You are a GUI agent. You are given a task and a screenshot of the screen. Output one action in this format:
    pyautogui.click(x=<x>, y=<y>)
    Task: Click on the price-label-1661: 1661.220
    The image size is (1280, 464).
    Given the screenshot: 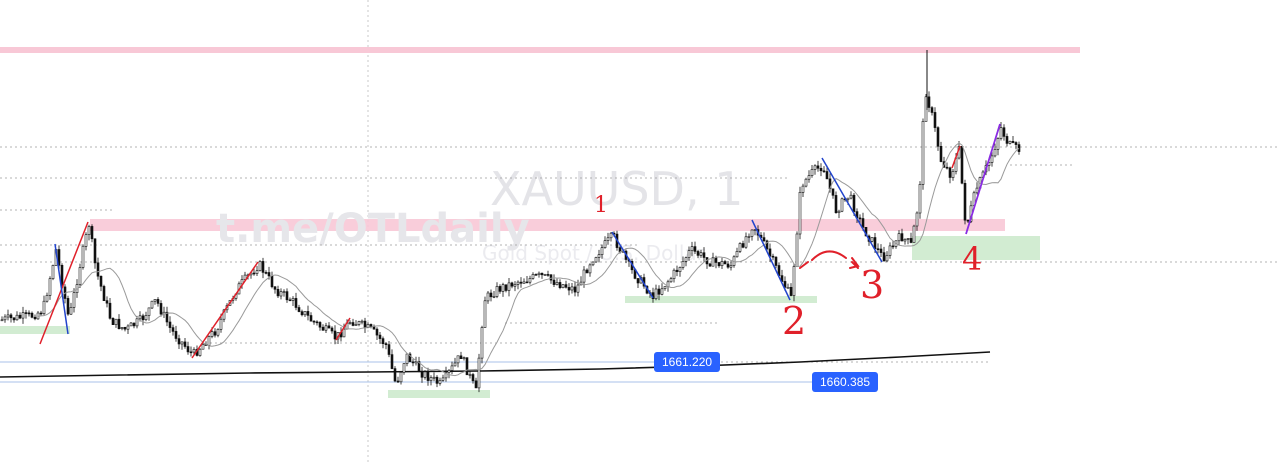 What is the action you would take?
    pyautogui.click(x=687, y=362)
    